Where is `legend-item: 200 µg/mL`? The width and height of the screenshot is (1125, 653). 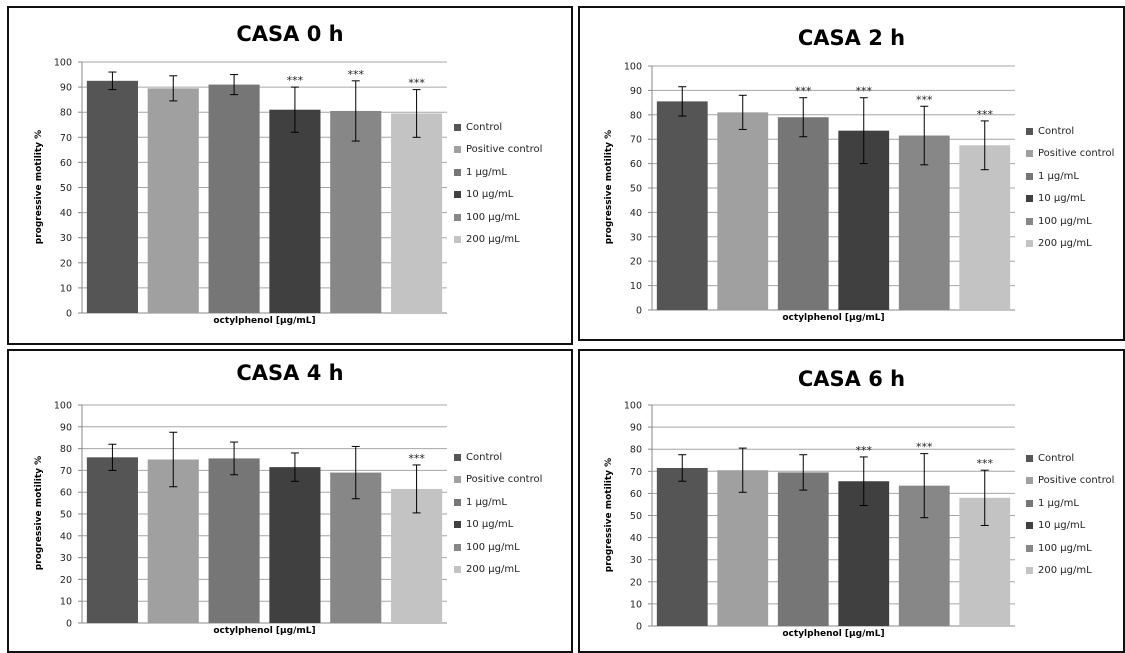
legend-item: 200 µg/mL is located at coordinates (498, 240).